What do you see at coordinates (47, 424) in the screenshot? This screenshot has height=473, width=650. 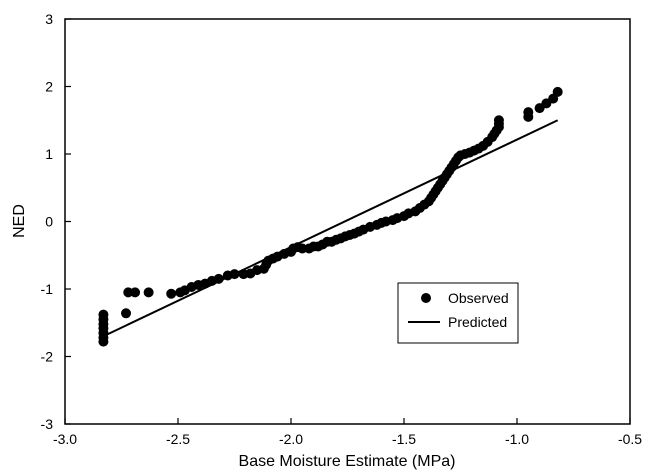 I see `y-tick-label: -3` at bounding box center [47, 424].